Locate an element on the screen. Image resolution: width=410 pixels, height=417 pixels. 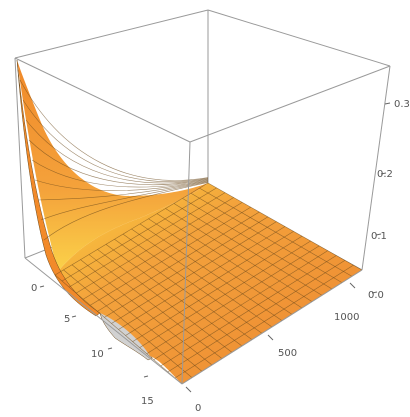
z-tick-label-02: 0.2 is located at coordinates (385, 174).